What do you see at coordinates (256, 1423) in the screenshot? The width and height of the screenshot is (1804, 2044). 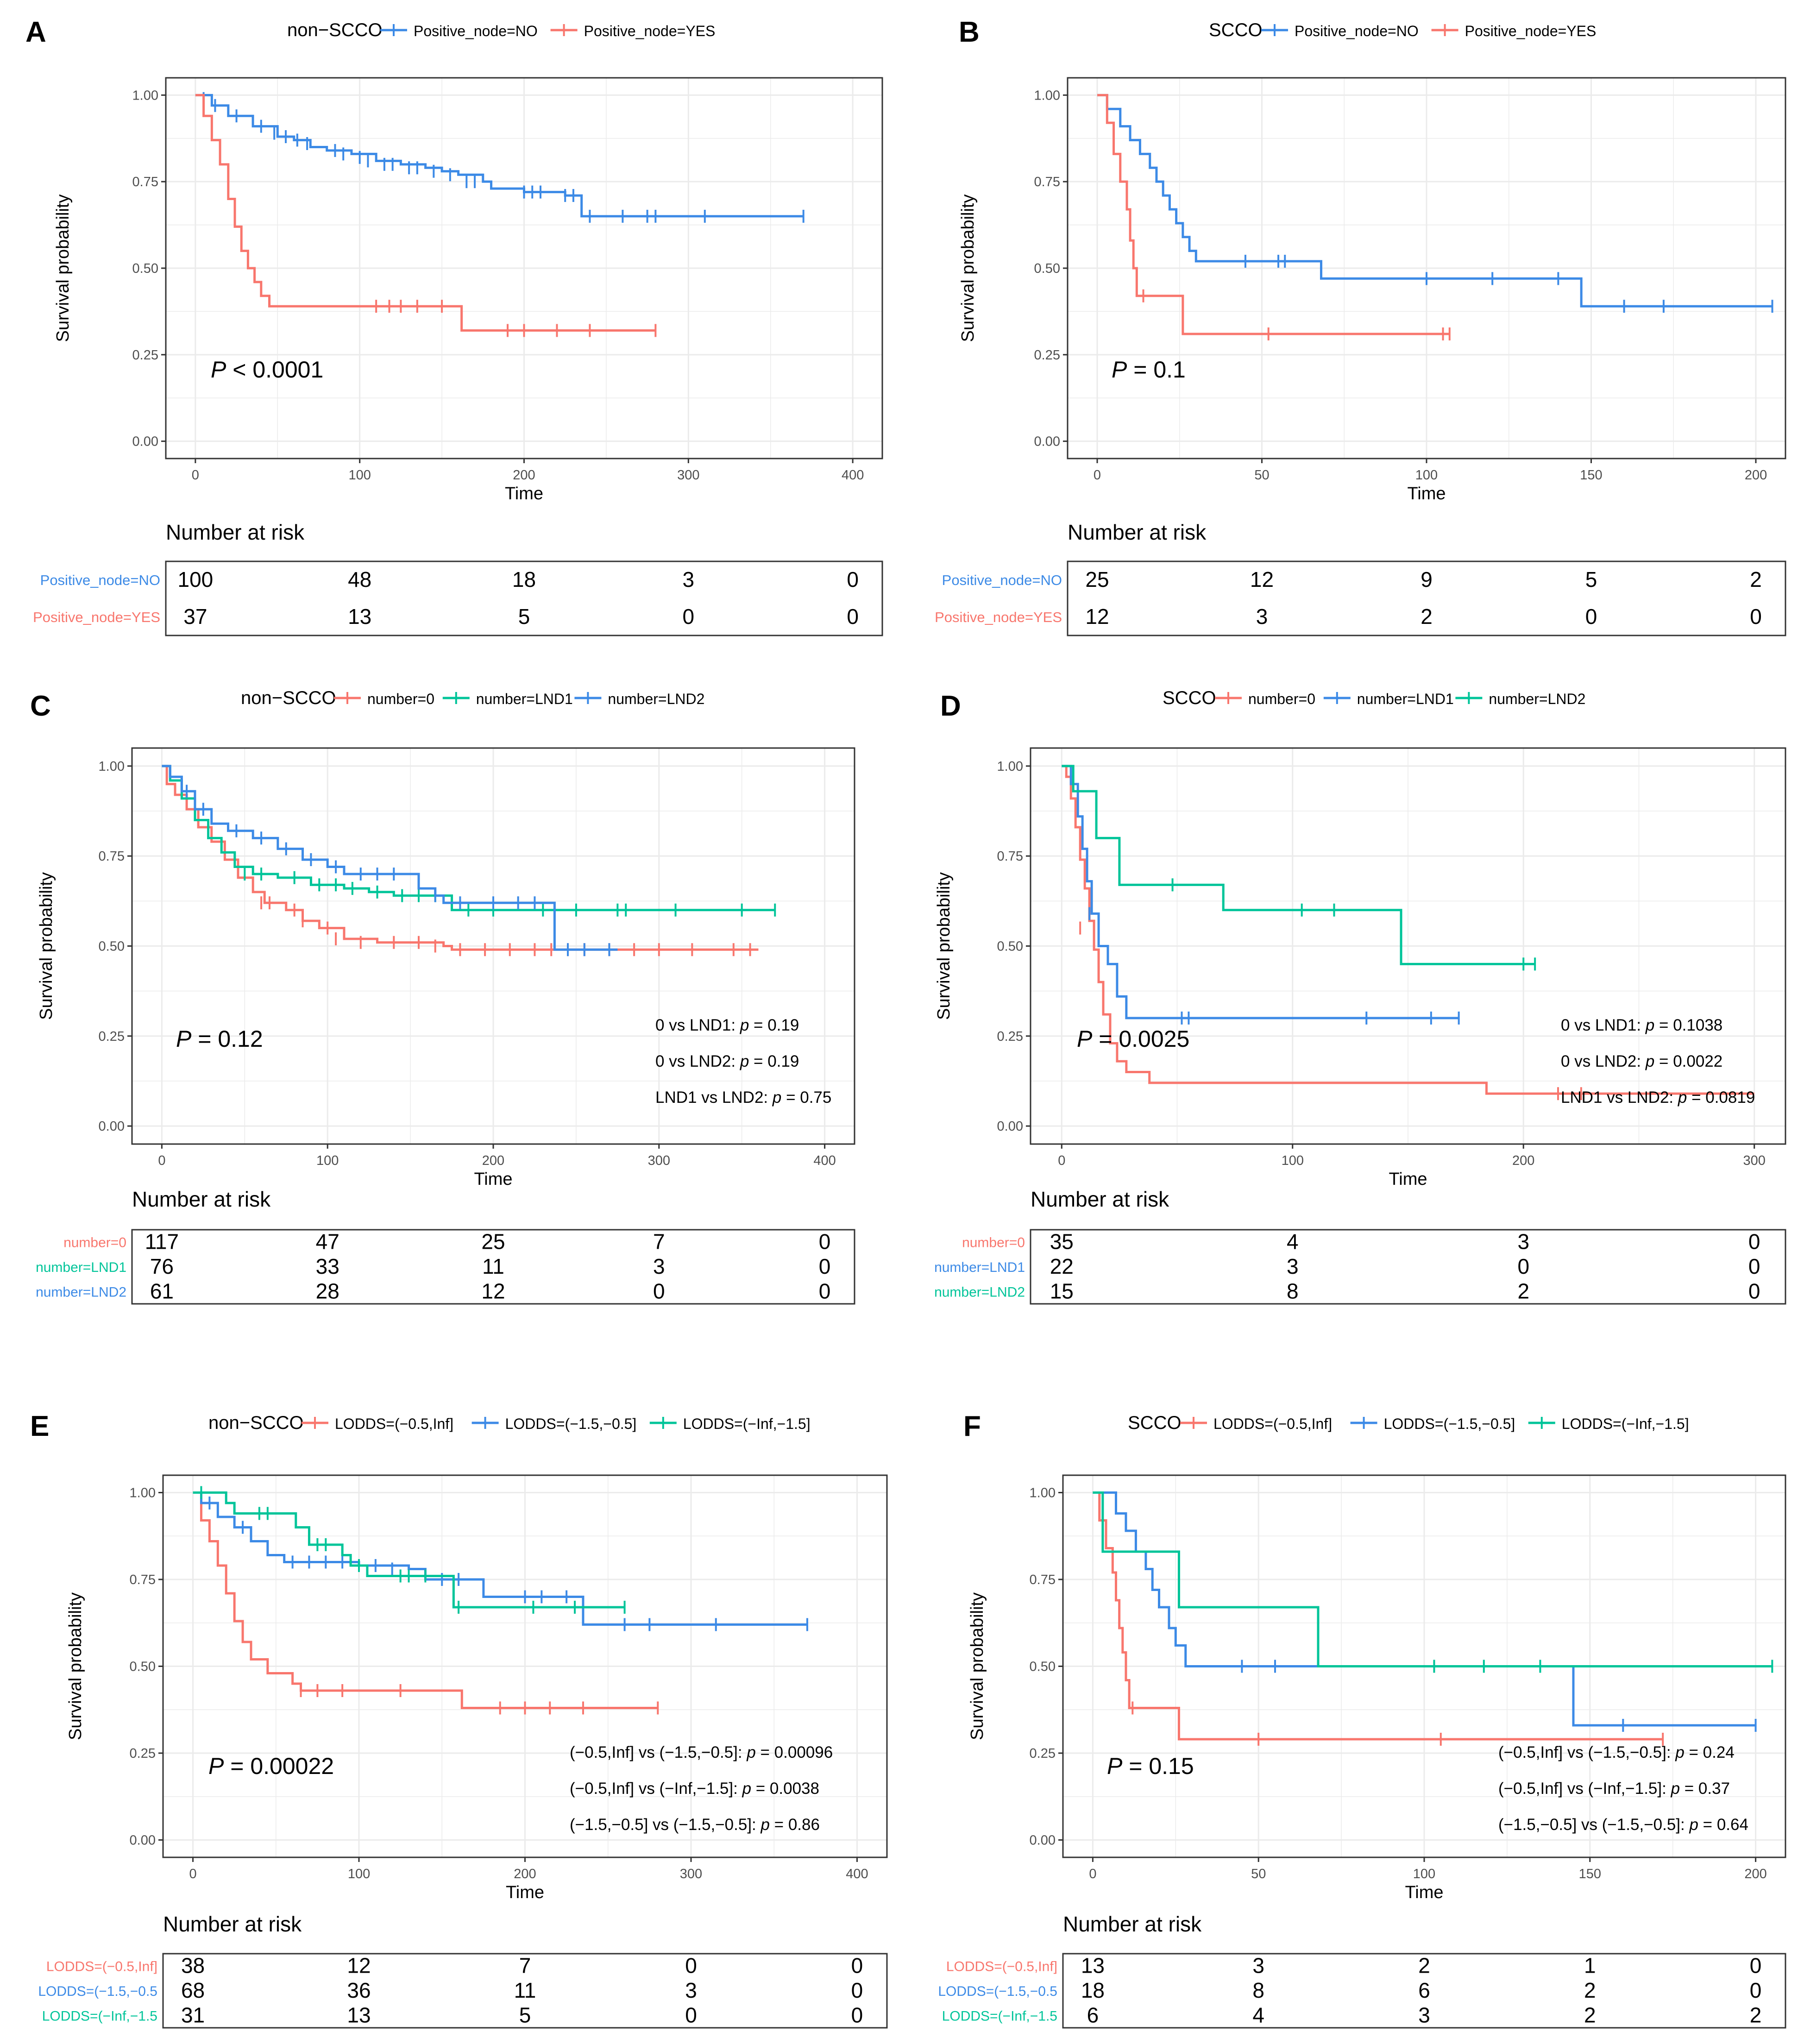 I see `legend-title: non−SCCO` at bounding box center [256, 1423].